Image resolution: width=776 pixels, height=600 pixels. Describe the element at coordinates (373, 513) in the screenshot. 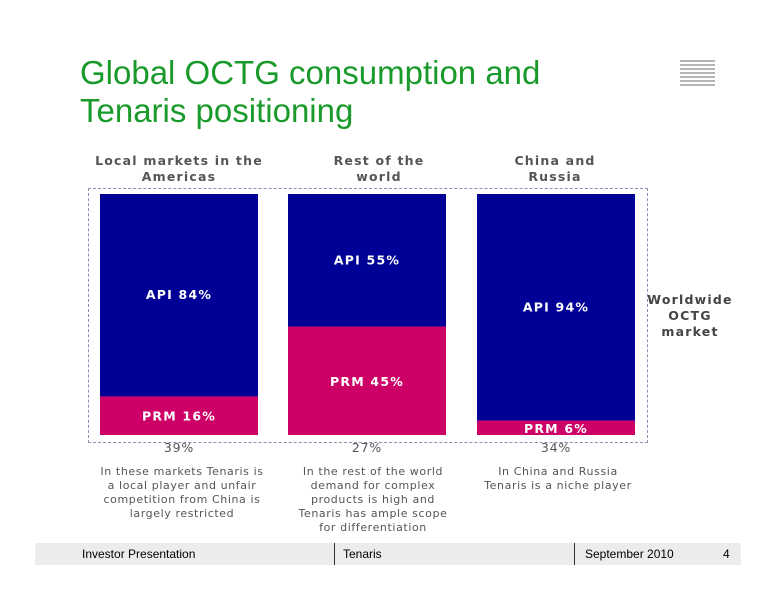

I see `note-line: Tenaris has ample scope` at that location.